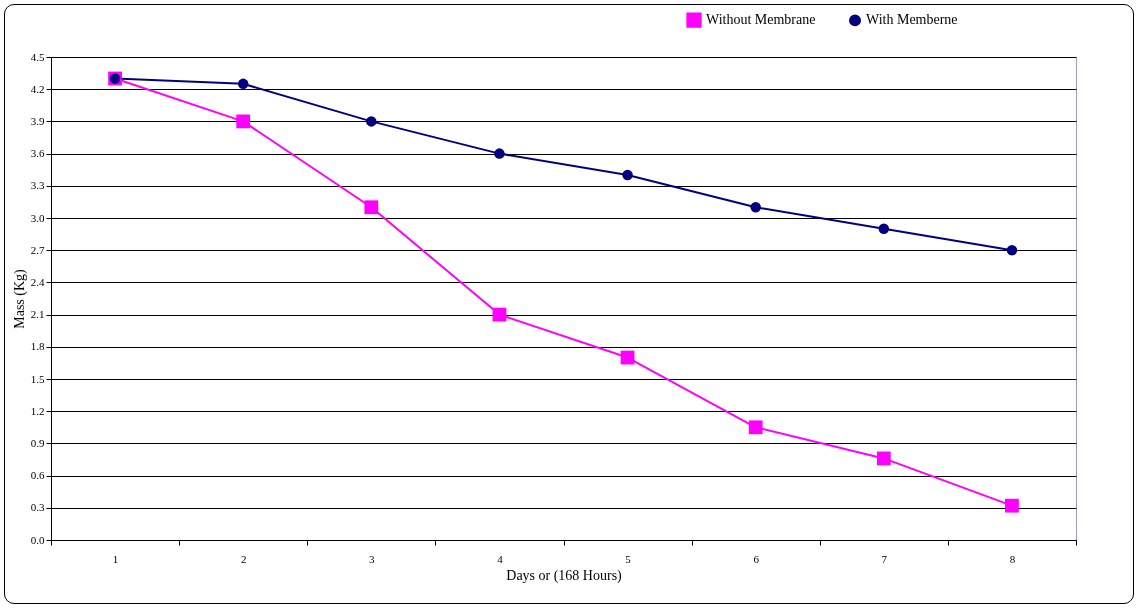  Describe the element at coordinates (37, 346) in the screenshot. I see `y-tick-label: 1.8` at that location.